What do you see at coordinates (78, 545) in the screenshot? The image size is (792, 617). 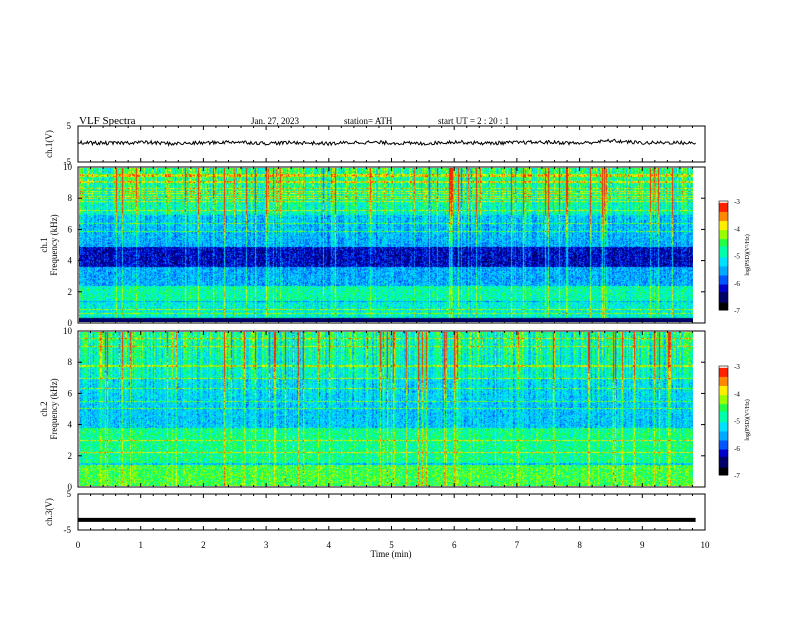 I see `x-tick-label: 0` at bounding box center [78, 545].